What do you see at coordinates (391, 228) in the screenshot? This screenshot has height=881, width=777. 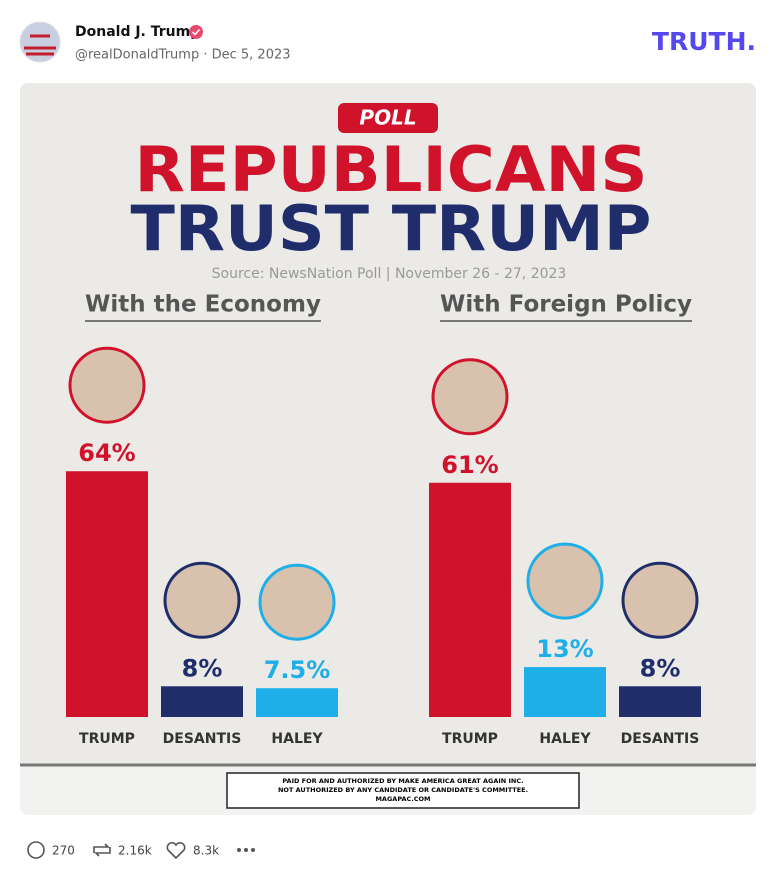 I see `headline-line2: TRUST TRUMP` at bounding box center [391, 228].